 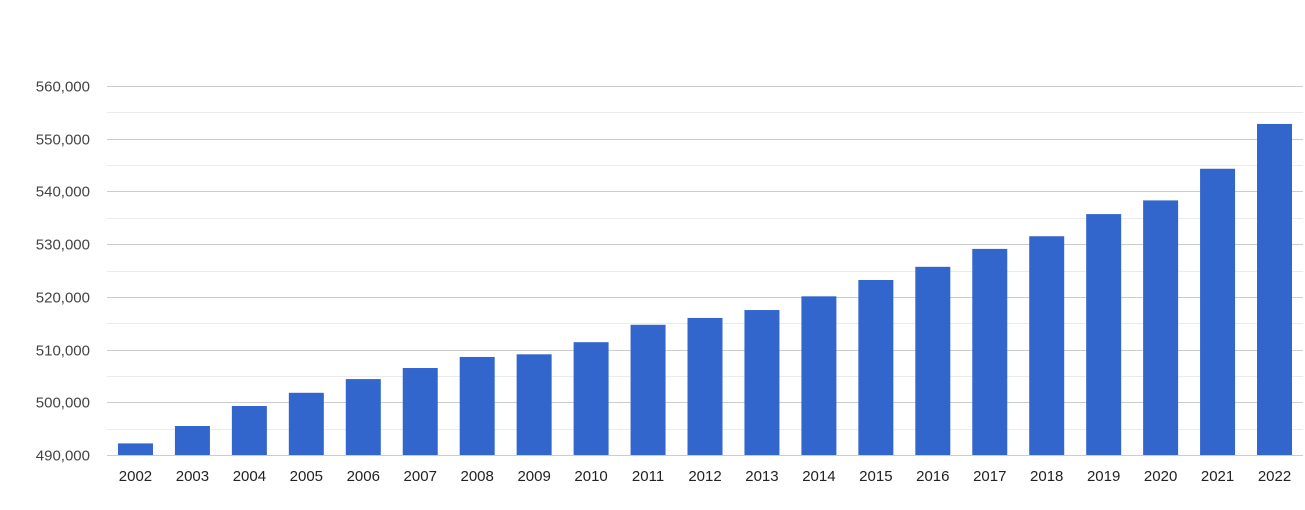 What do you see at coordinates (1104, 334) in the screenshot?
I see `bar-2019` at bounding box center [1104, 334].